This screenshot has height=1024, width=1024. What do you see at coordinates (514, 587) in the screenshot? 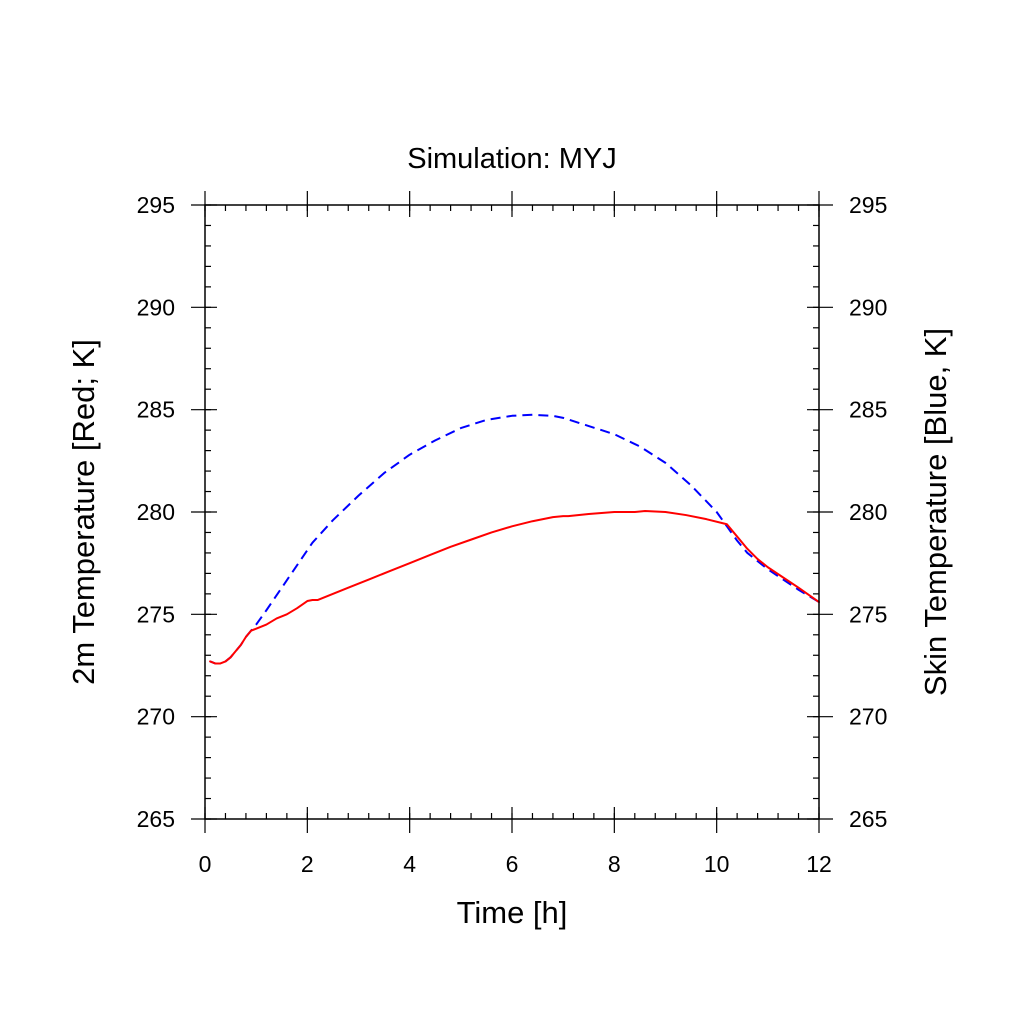
I see `series-line-t2m` at bounding box center [514, 587].